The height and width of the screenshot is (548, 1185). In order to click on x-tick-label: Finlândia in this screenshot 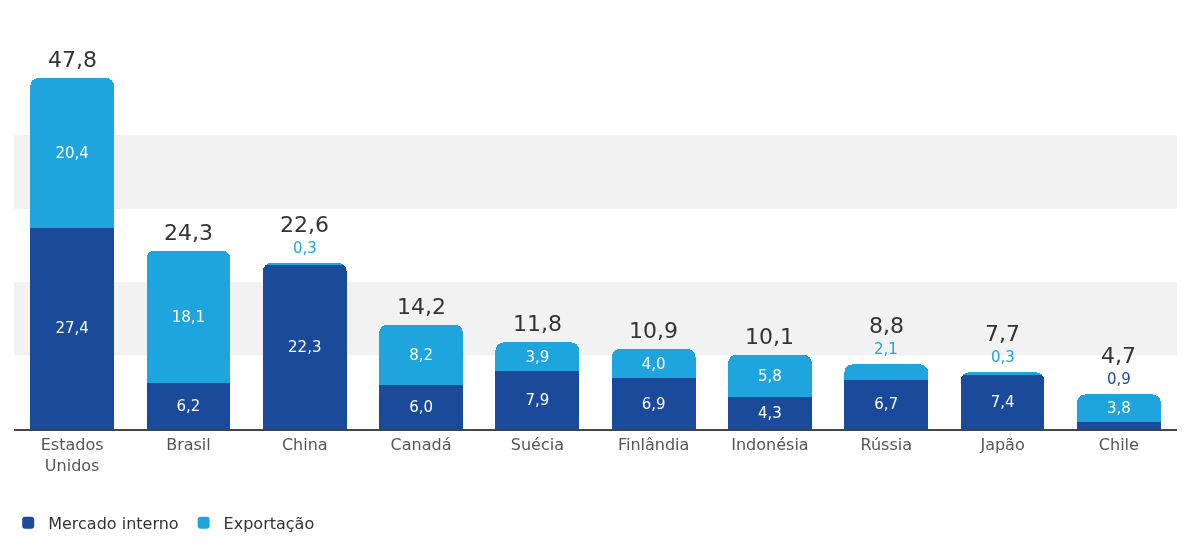, I will do `click(653, 444)`.